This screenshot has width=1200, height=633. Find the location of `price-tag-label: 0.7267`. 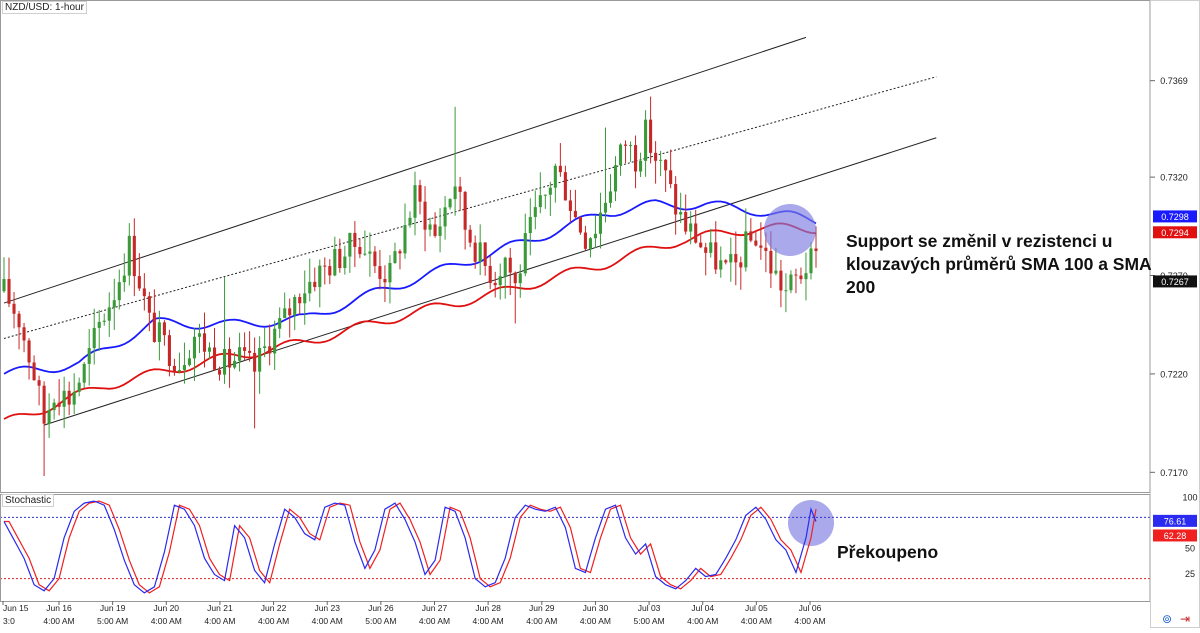

price-tag-label: 0.7267 is located at coordinates (1175, 282).